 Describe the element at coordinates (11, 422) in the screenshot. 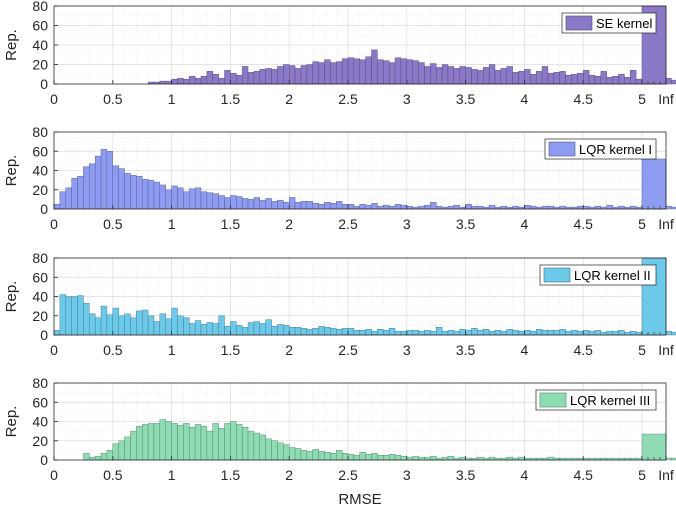

I see `y-axis-label: Rep.` at that location.